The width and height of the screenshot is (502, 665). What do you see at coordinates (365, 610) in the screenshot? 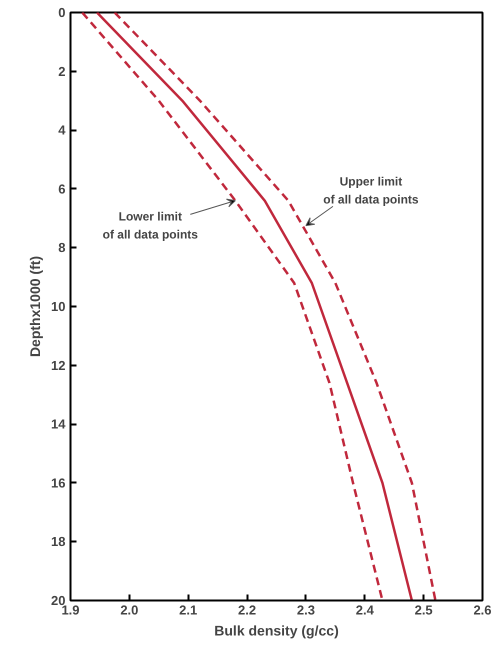
I see `x-tick-label: 2.4` at bounding box center [365, 610].